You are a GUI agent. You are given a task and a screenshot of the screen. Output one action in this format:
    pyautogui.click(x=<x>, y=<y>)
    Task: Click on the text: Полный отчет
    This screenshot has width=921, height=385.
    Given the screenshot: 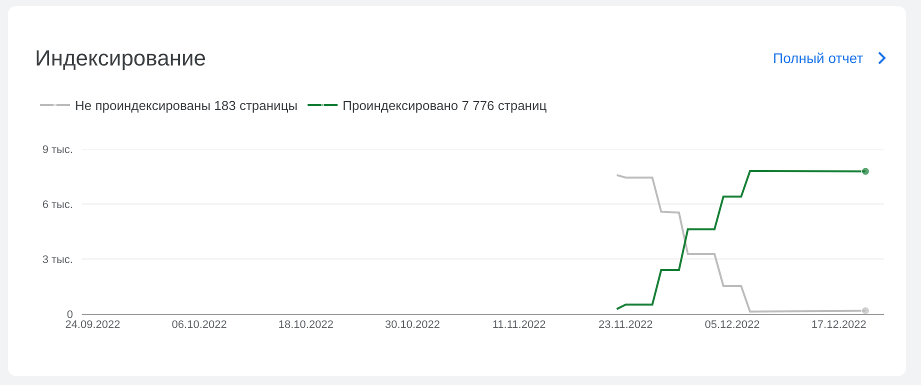 What is the action you would take?
    pyautogui.click(x=818, y=58)
    